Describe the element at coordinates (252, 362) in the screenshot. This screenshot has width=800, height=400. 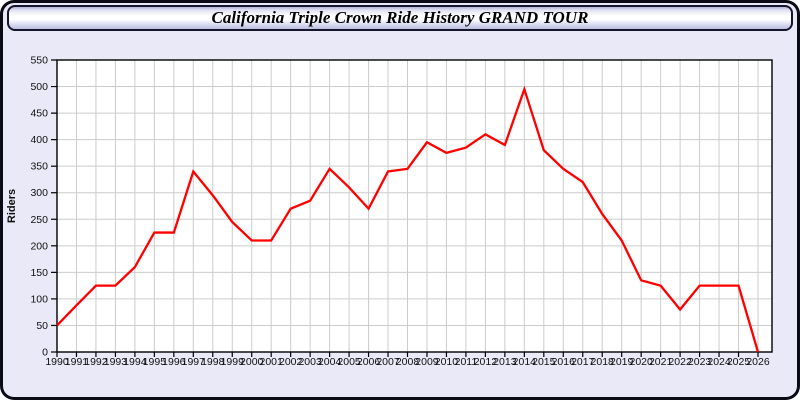
I see `x-tick-label: 2000` at that location.